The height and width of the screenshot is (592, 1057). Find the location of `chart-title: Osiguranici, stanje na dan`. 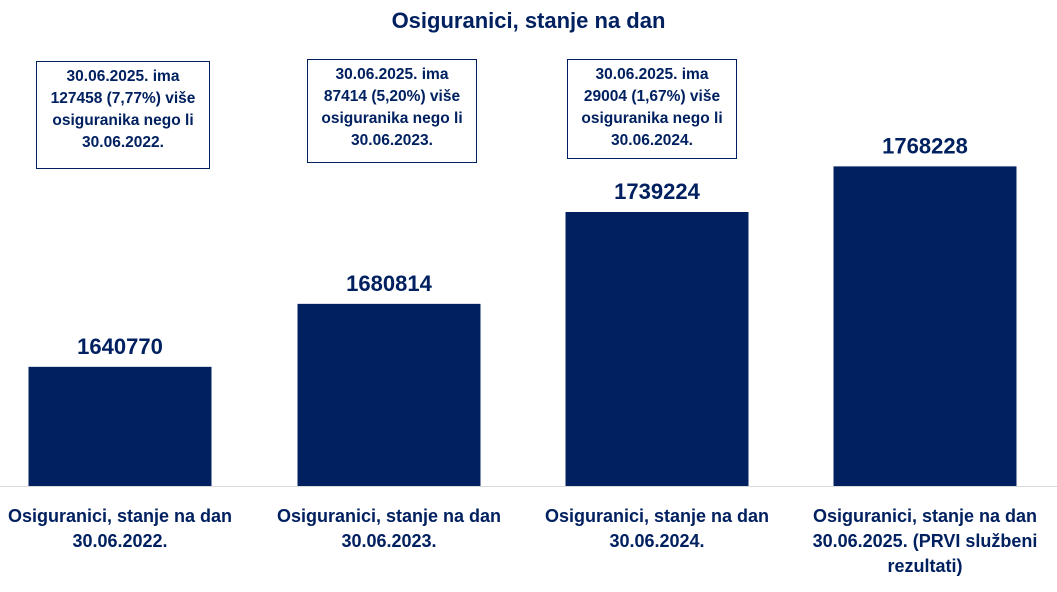

chart-title: Osiguranici, stanje na dan is located at coordinates (528, 20).